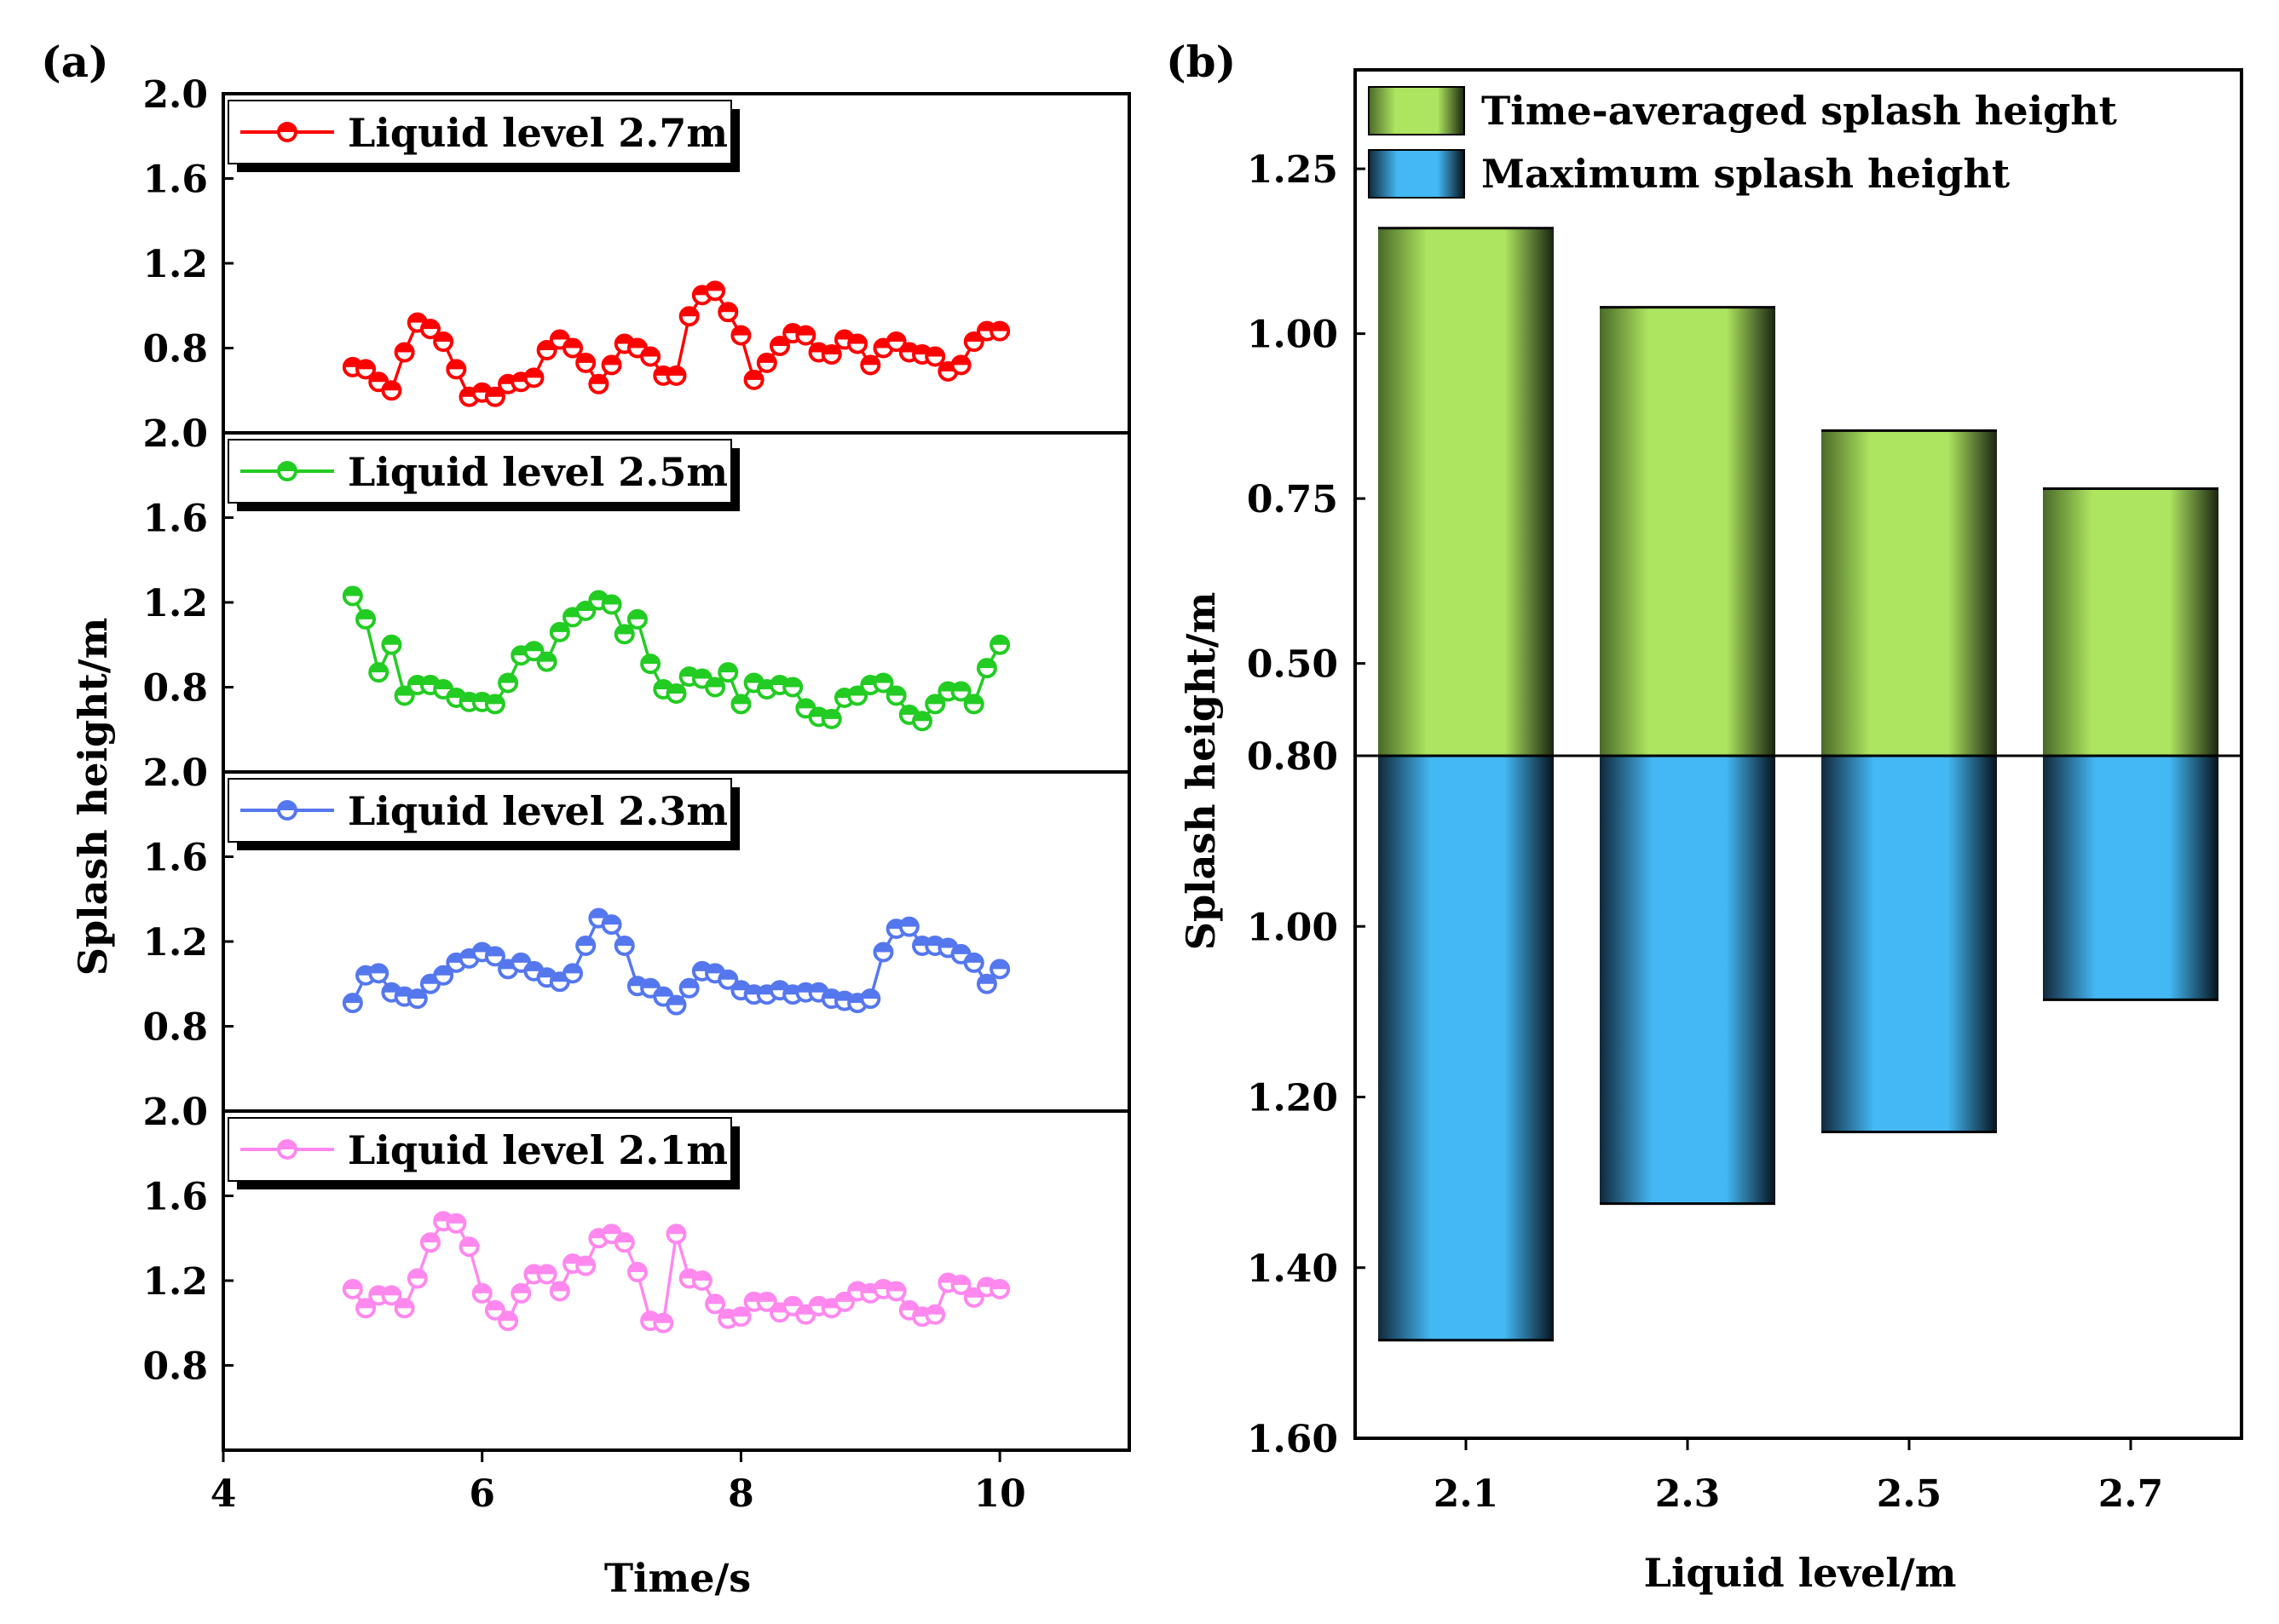 The width and height of the screenshot is (2279, 1624). I want to click on legend-swatch, so click(1416, 174).